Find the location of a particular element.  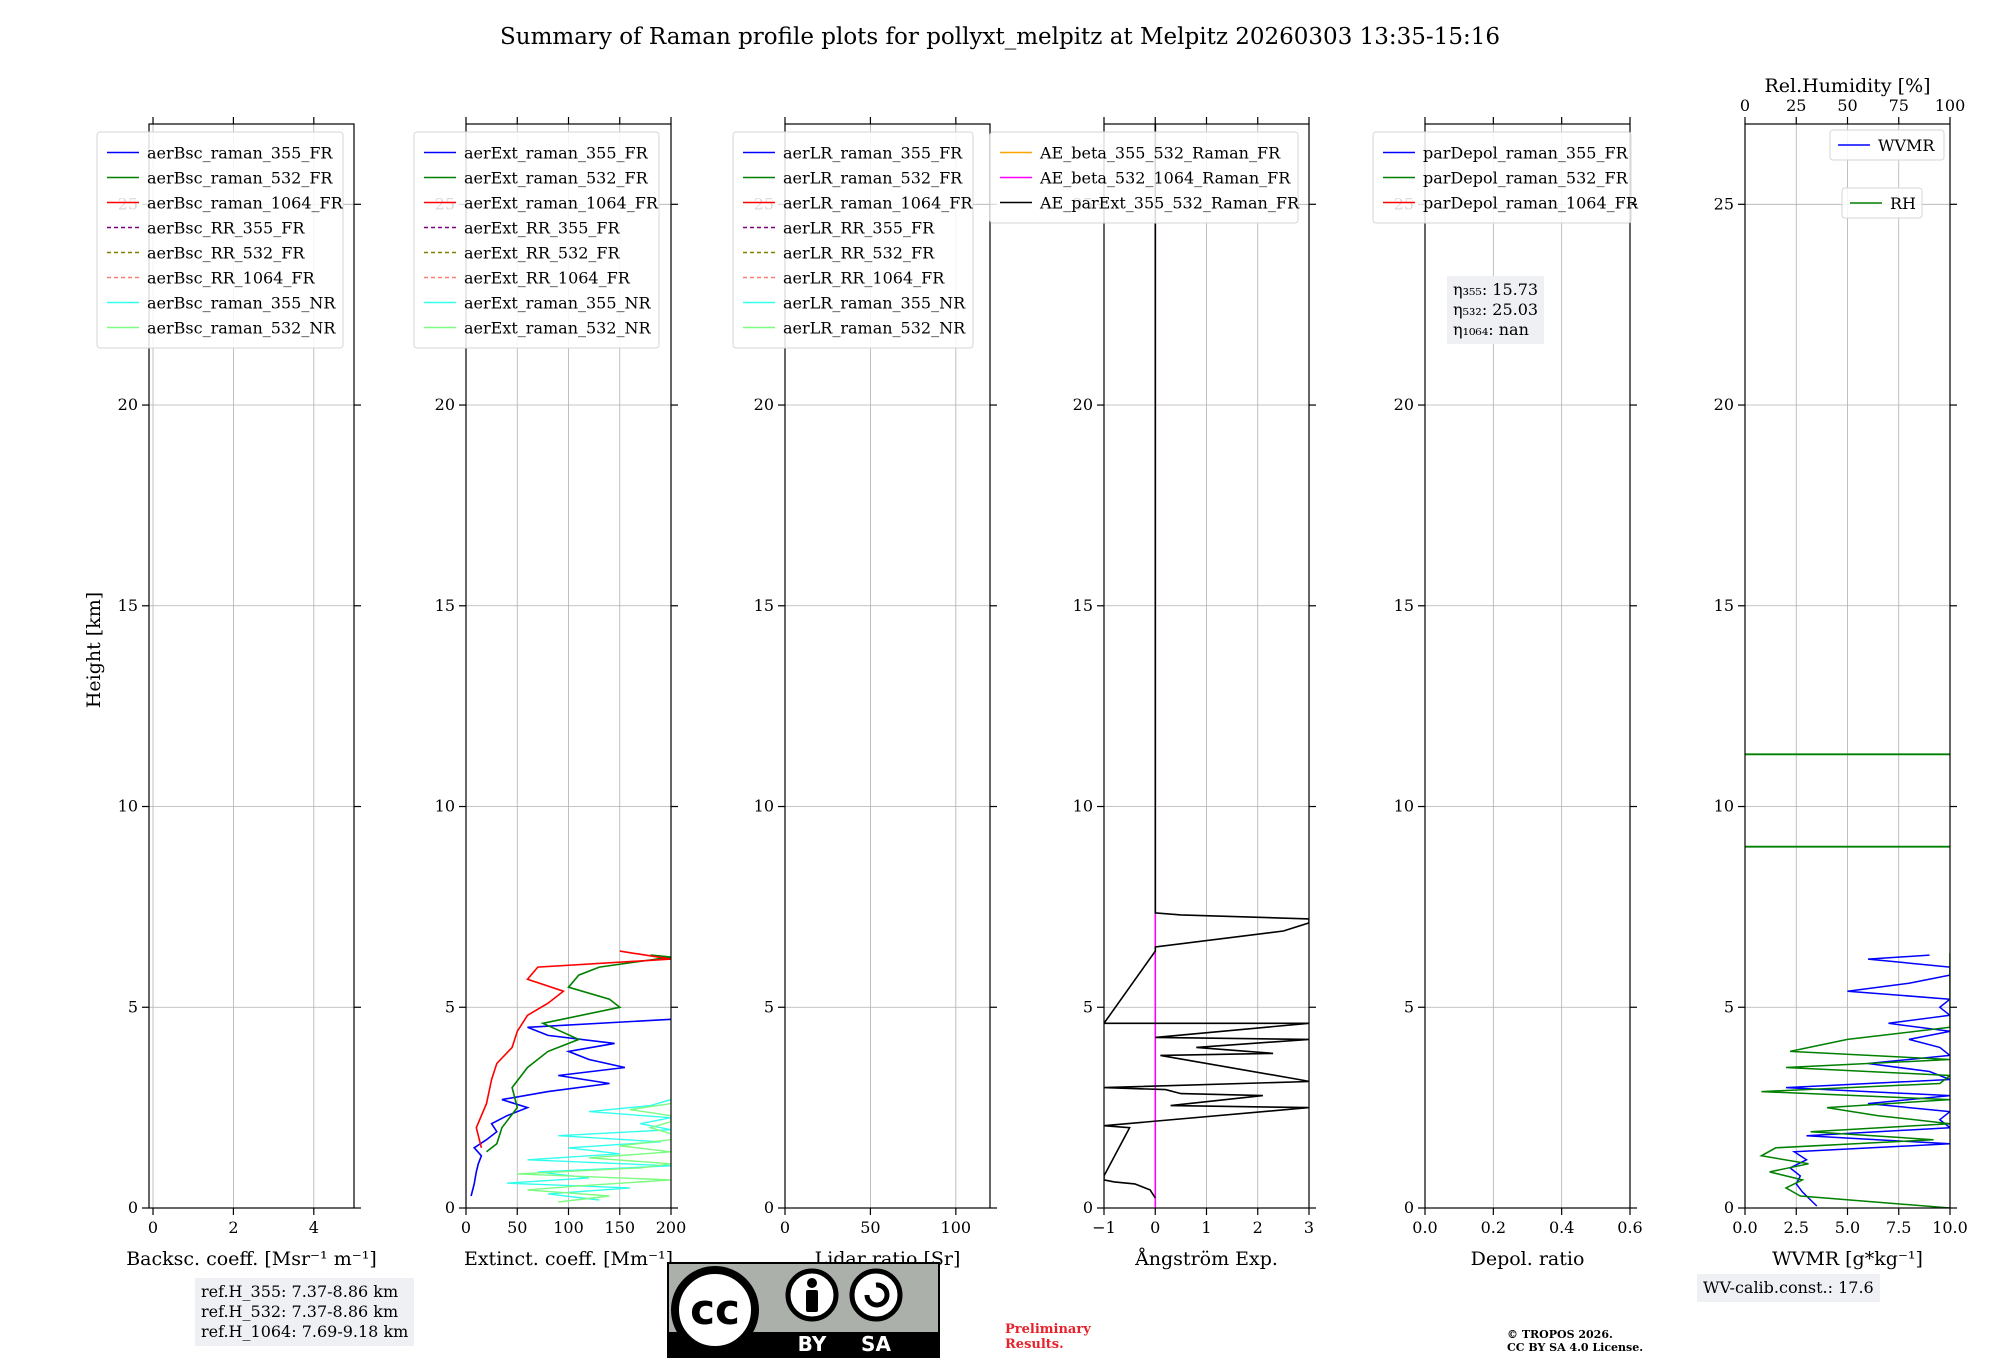

legend-label: aerExt_RR_355_FR is located at coordinates (542, 228).